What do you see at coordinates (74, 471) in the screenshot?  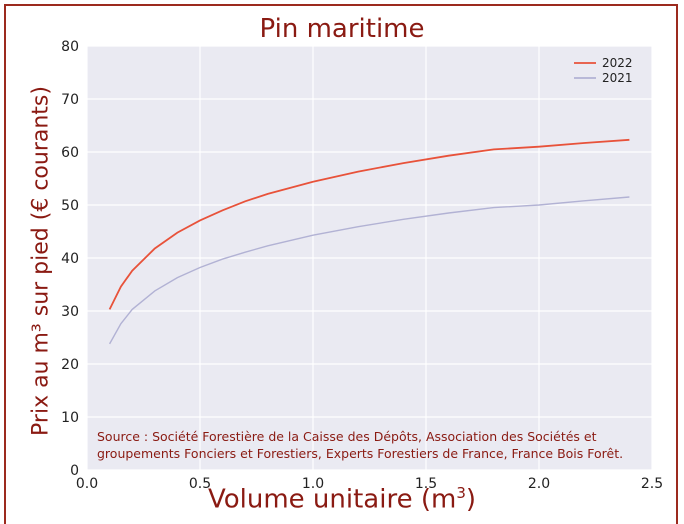 I see `y-tick-label: 0` at bounding box center [74, 471].